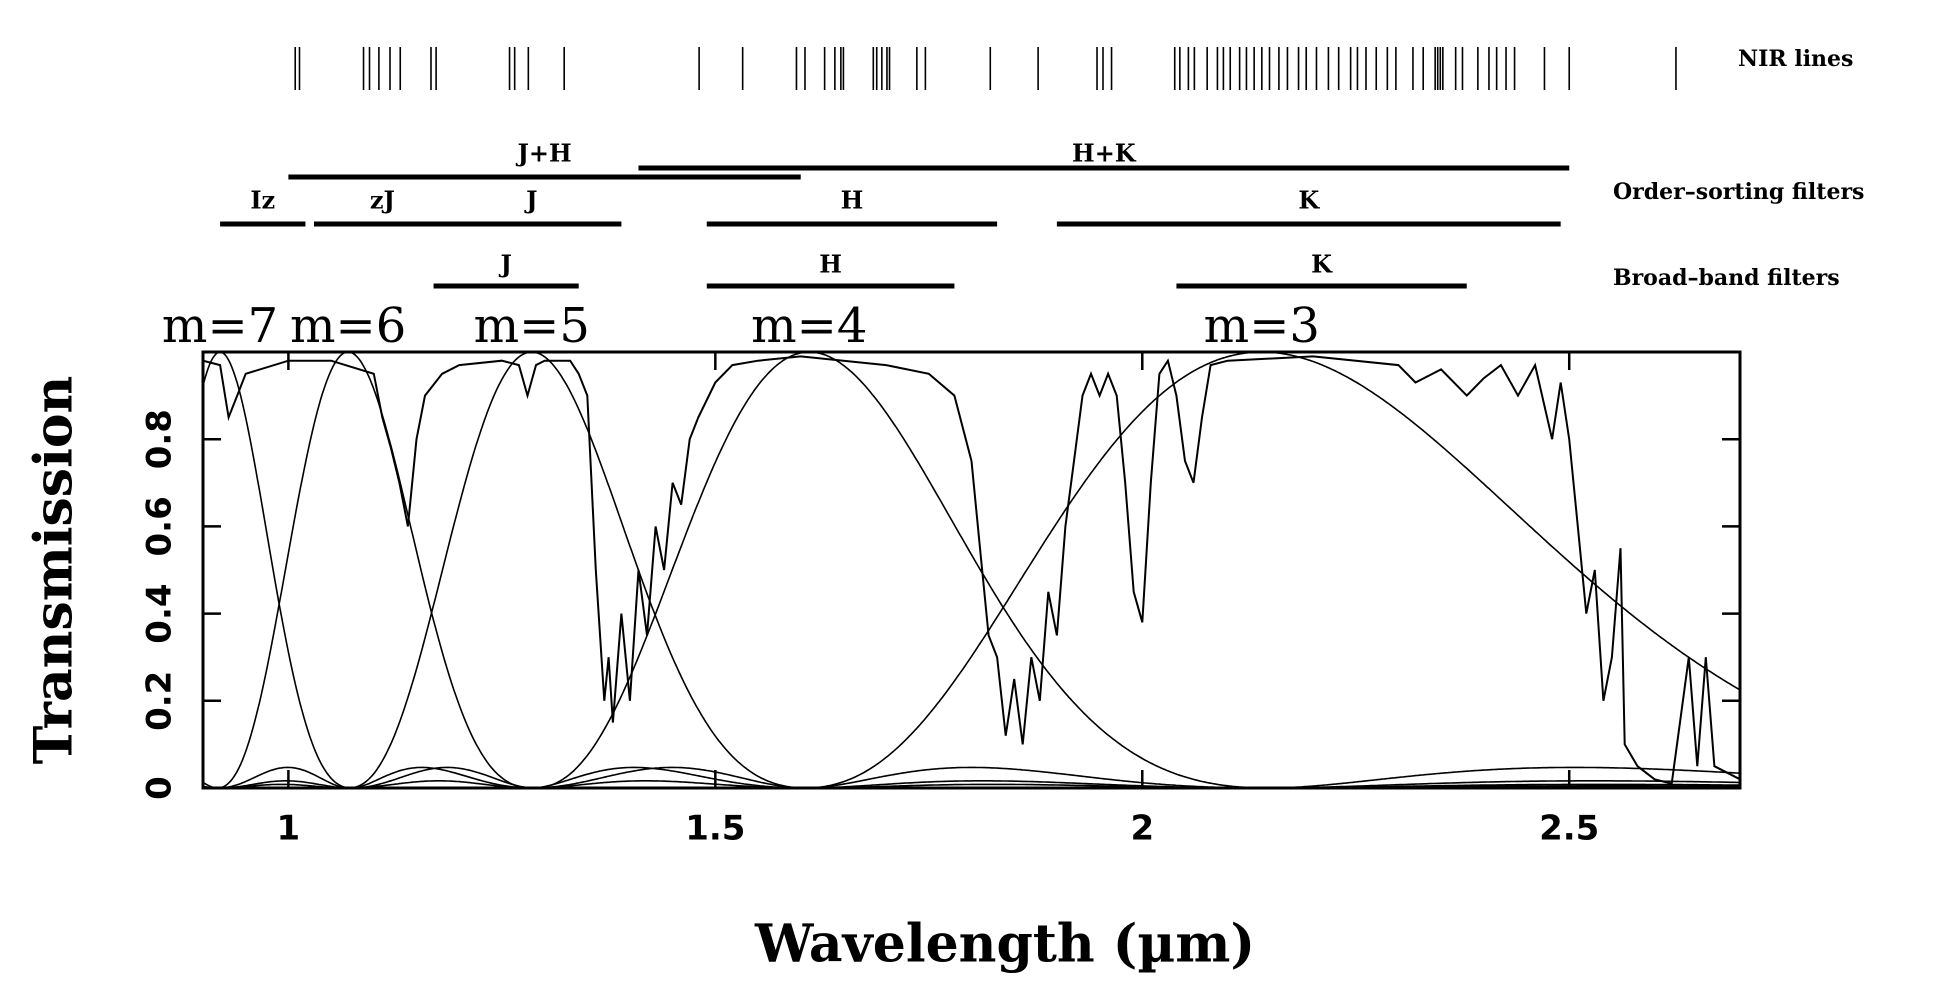  What do you see at coordinates (1004, 944) in the screenshot?
I see `x-axis-title: Wavelength (µm)` at bounding box center [1004, 944].